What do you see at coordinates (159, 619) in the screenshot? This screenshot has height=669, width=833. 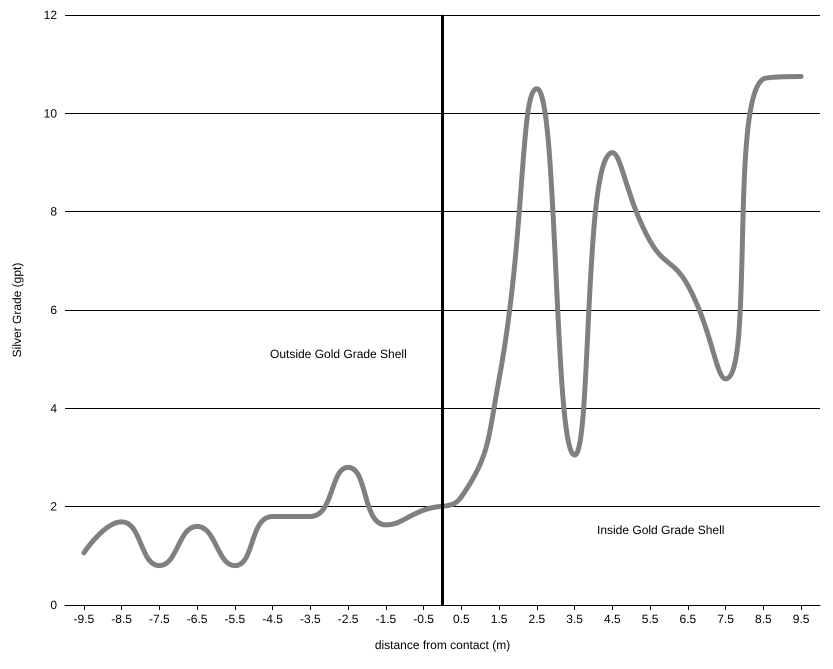 I see `x-tick-label: -7.5` at bounding box center [159, 619].